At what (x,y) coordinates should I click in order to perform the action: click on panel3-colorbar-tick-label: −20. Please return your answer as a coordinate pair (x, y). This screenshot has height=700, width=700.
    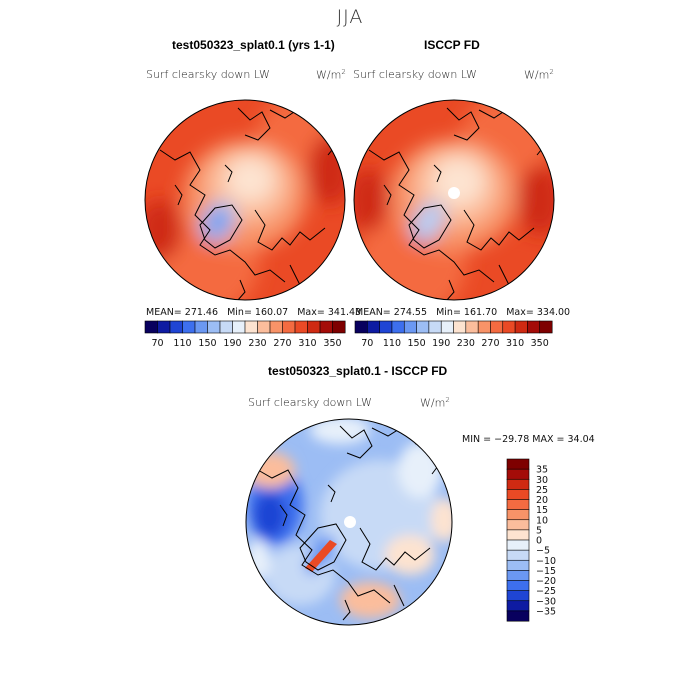
    Looking at the image, I should click on (546, 581).